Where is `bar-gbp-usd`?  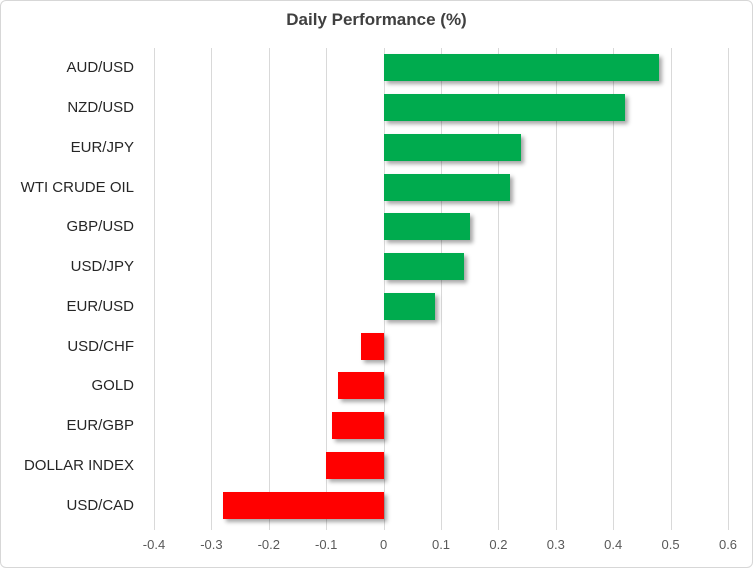
bar-gbp-usd is located at coordinates (426, 227).